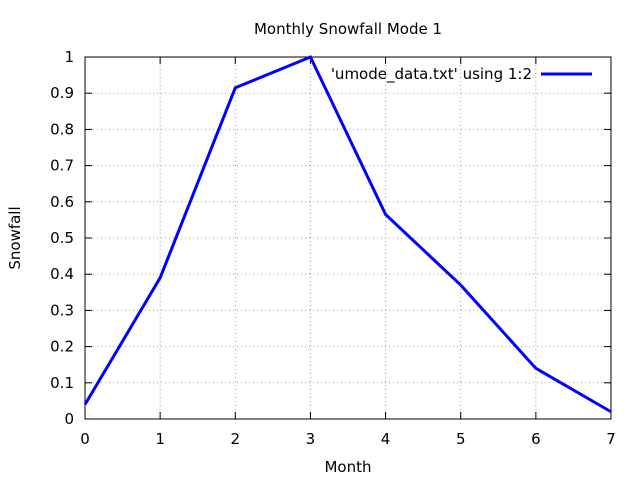 The image size is (640, 480). Describe the element at coordinates (85, 439) in the screenshot. I see `x-tick-label: 0` at that location.